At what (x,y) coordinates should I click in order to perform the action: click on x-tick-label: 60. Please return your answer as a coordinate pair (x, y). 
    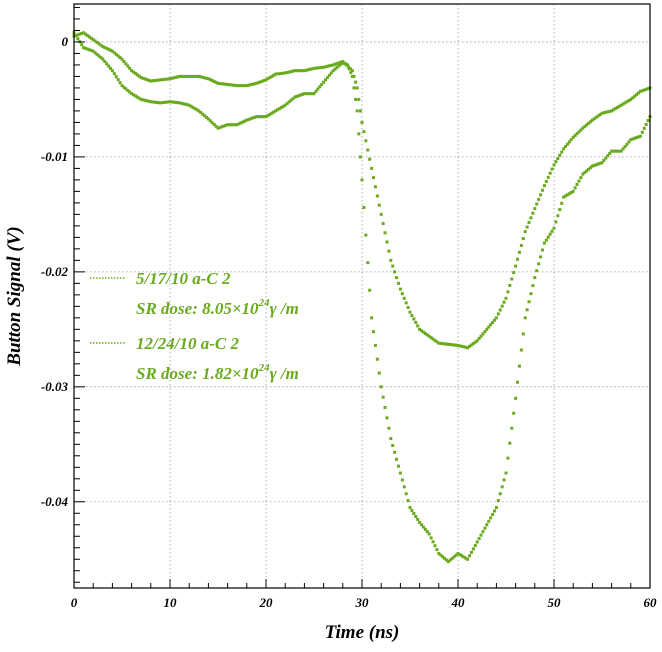
    Looking at the image, I should click on (651, 602).